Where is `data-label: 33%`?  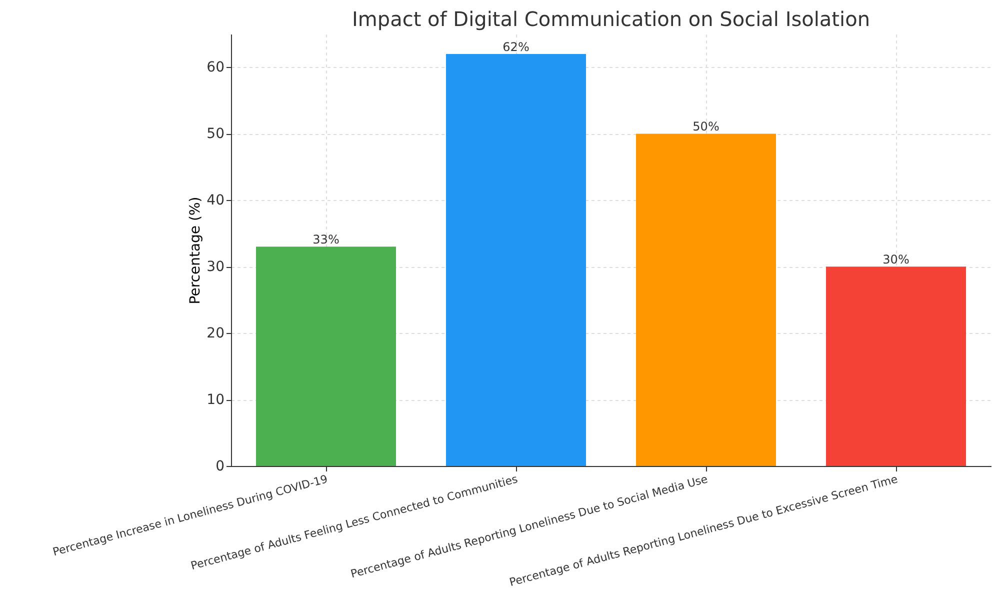
data-label: 33% is located at coordinates (326, 239).